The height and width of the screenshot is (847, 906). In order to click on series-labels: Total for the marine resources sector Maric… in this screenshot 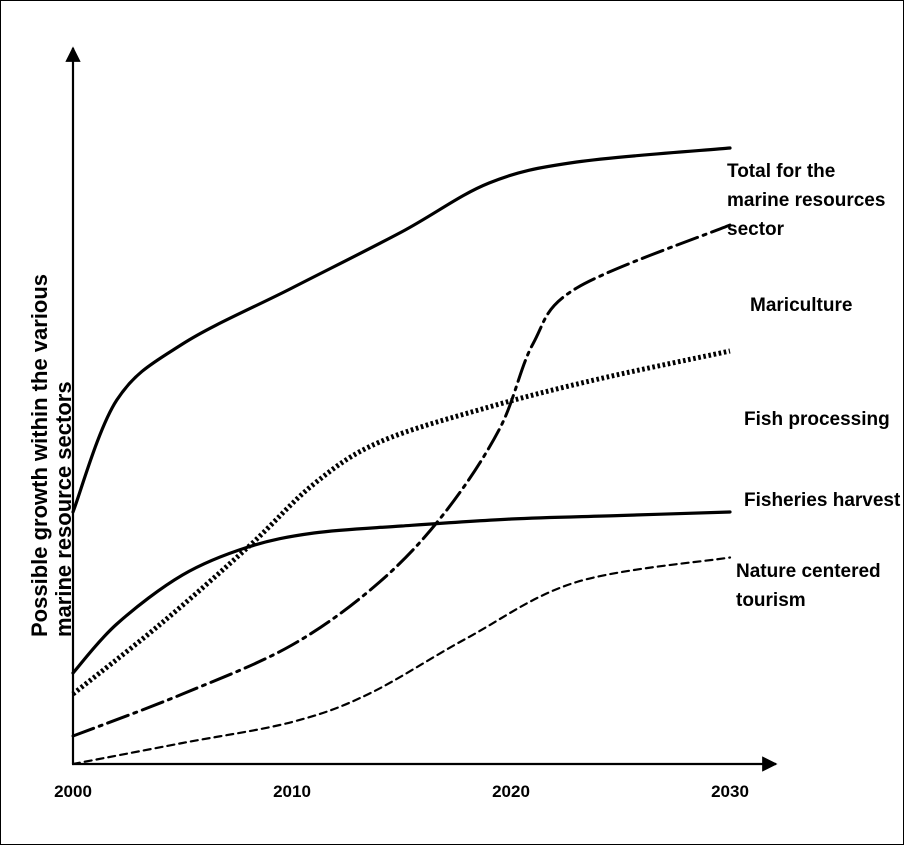, I will do `click(814, 386)`.